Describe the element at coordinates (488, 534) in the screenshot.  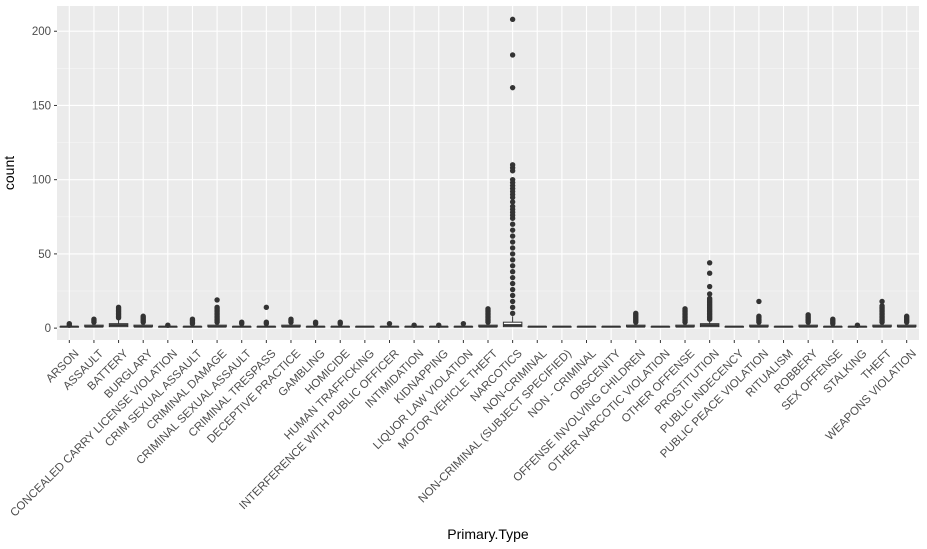
I see `x-axis-title: Primary.Type` at that location.